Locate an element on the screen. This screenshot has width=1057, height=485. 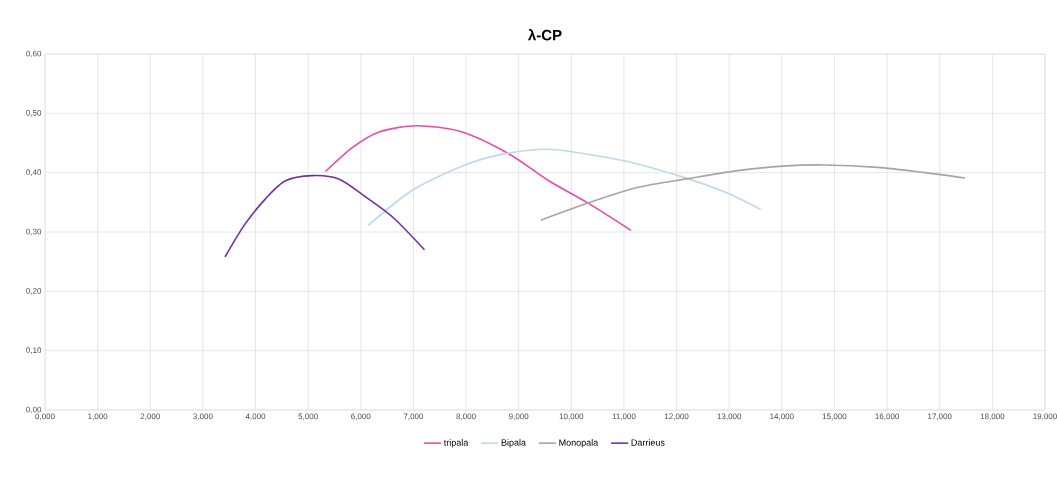
legend-label: tripala is located at coordinates (456, 443).